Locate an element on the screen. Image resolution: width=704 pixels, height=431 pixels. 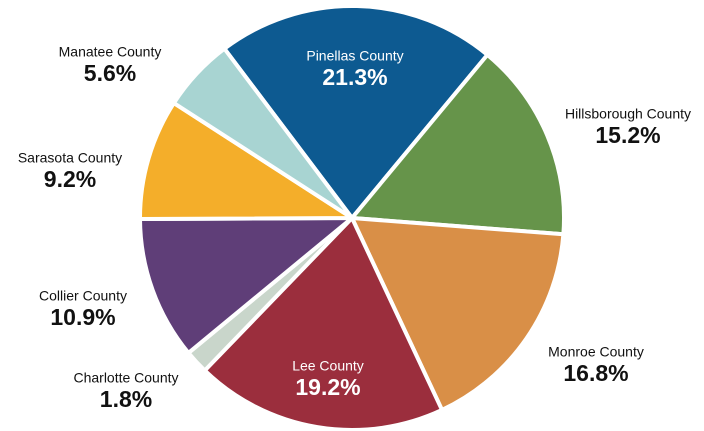
slice-label: Pinellas County is located at coordinates (354, 56).